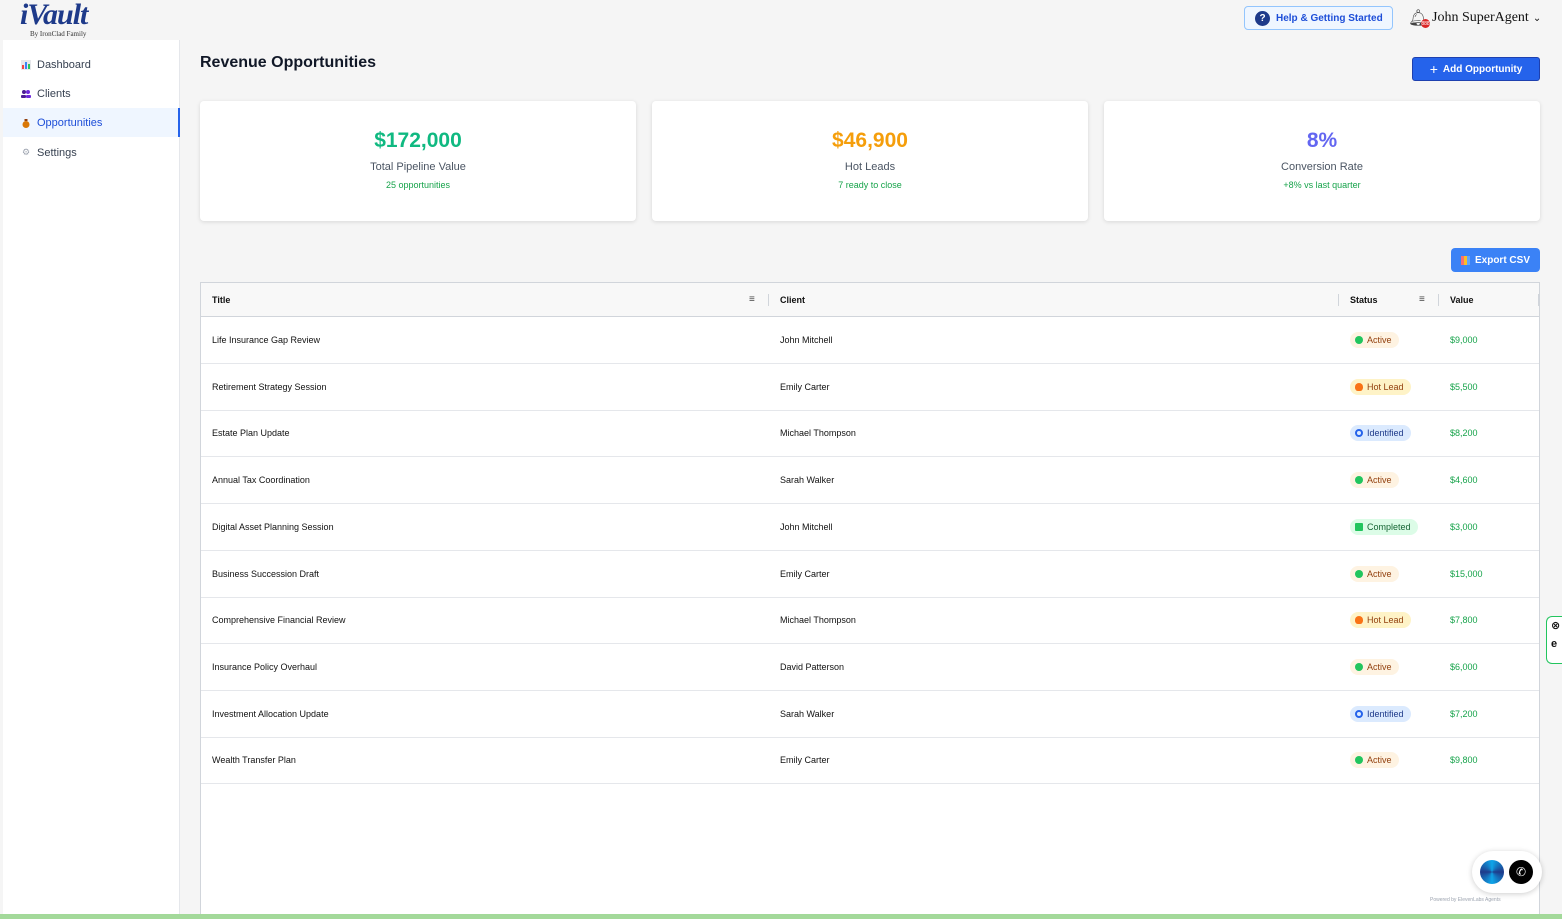  Describe the element at coordinates (273, 526) in the screenshot. I see `cell-title: Digital Asset Planning Session` at that location.